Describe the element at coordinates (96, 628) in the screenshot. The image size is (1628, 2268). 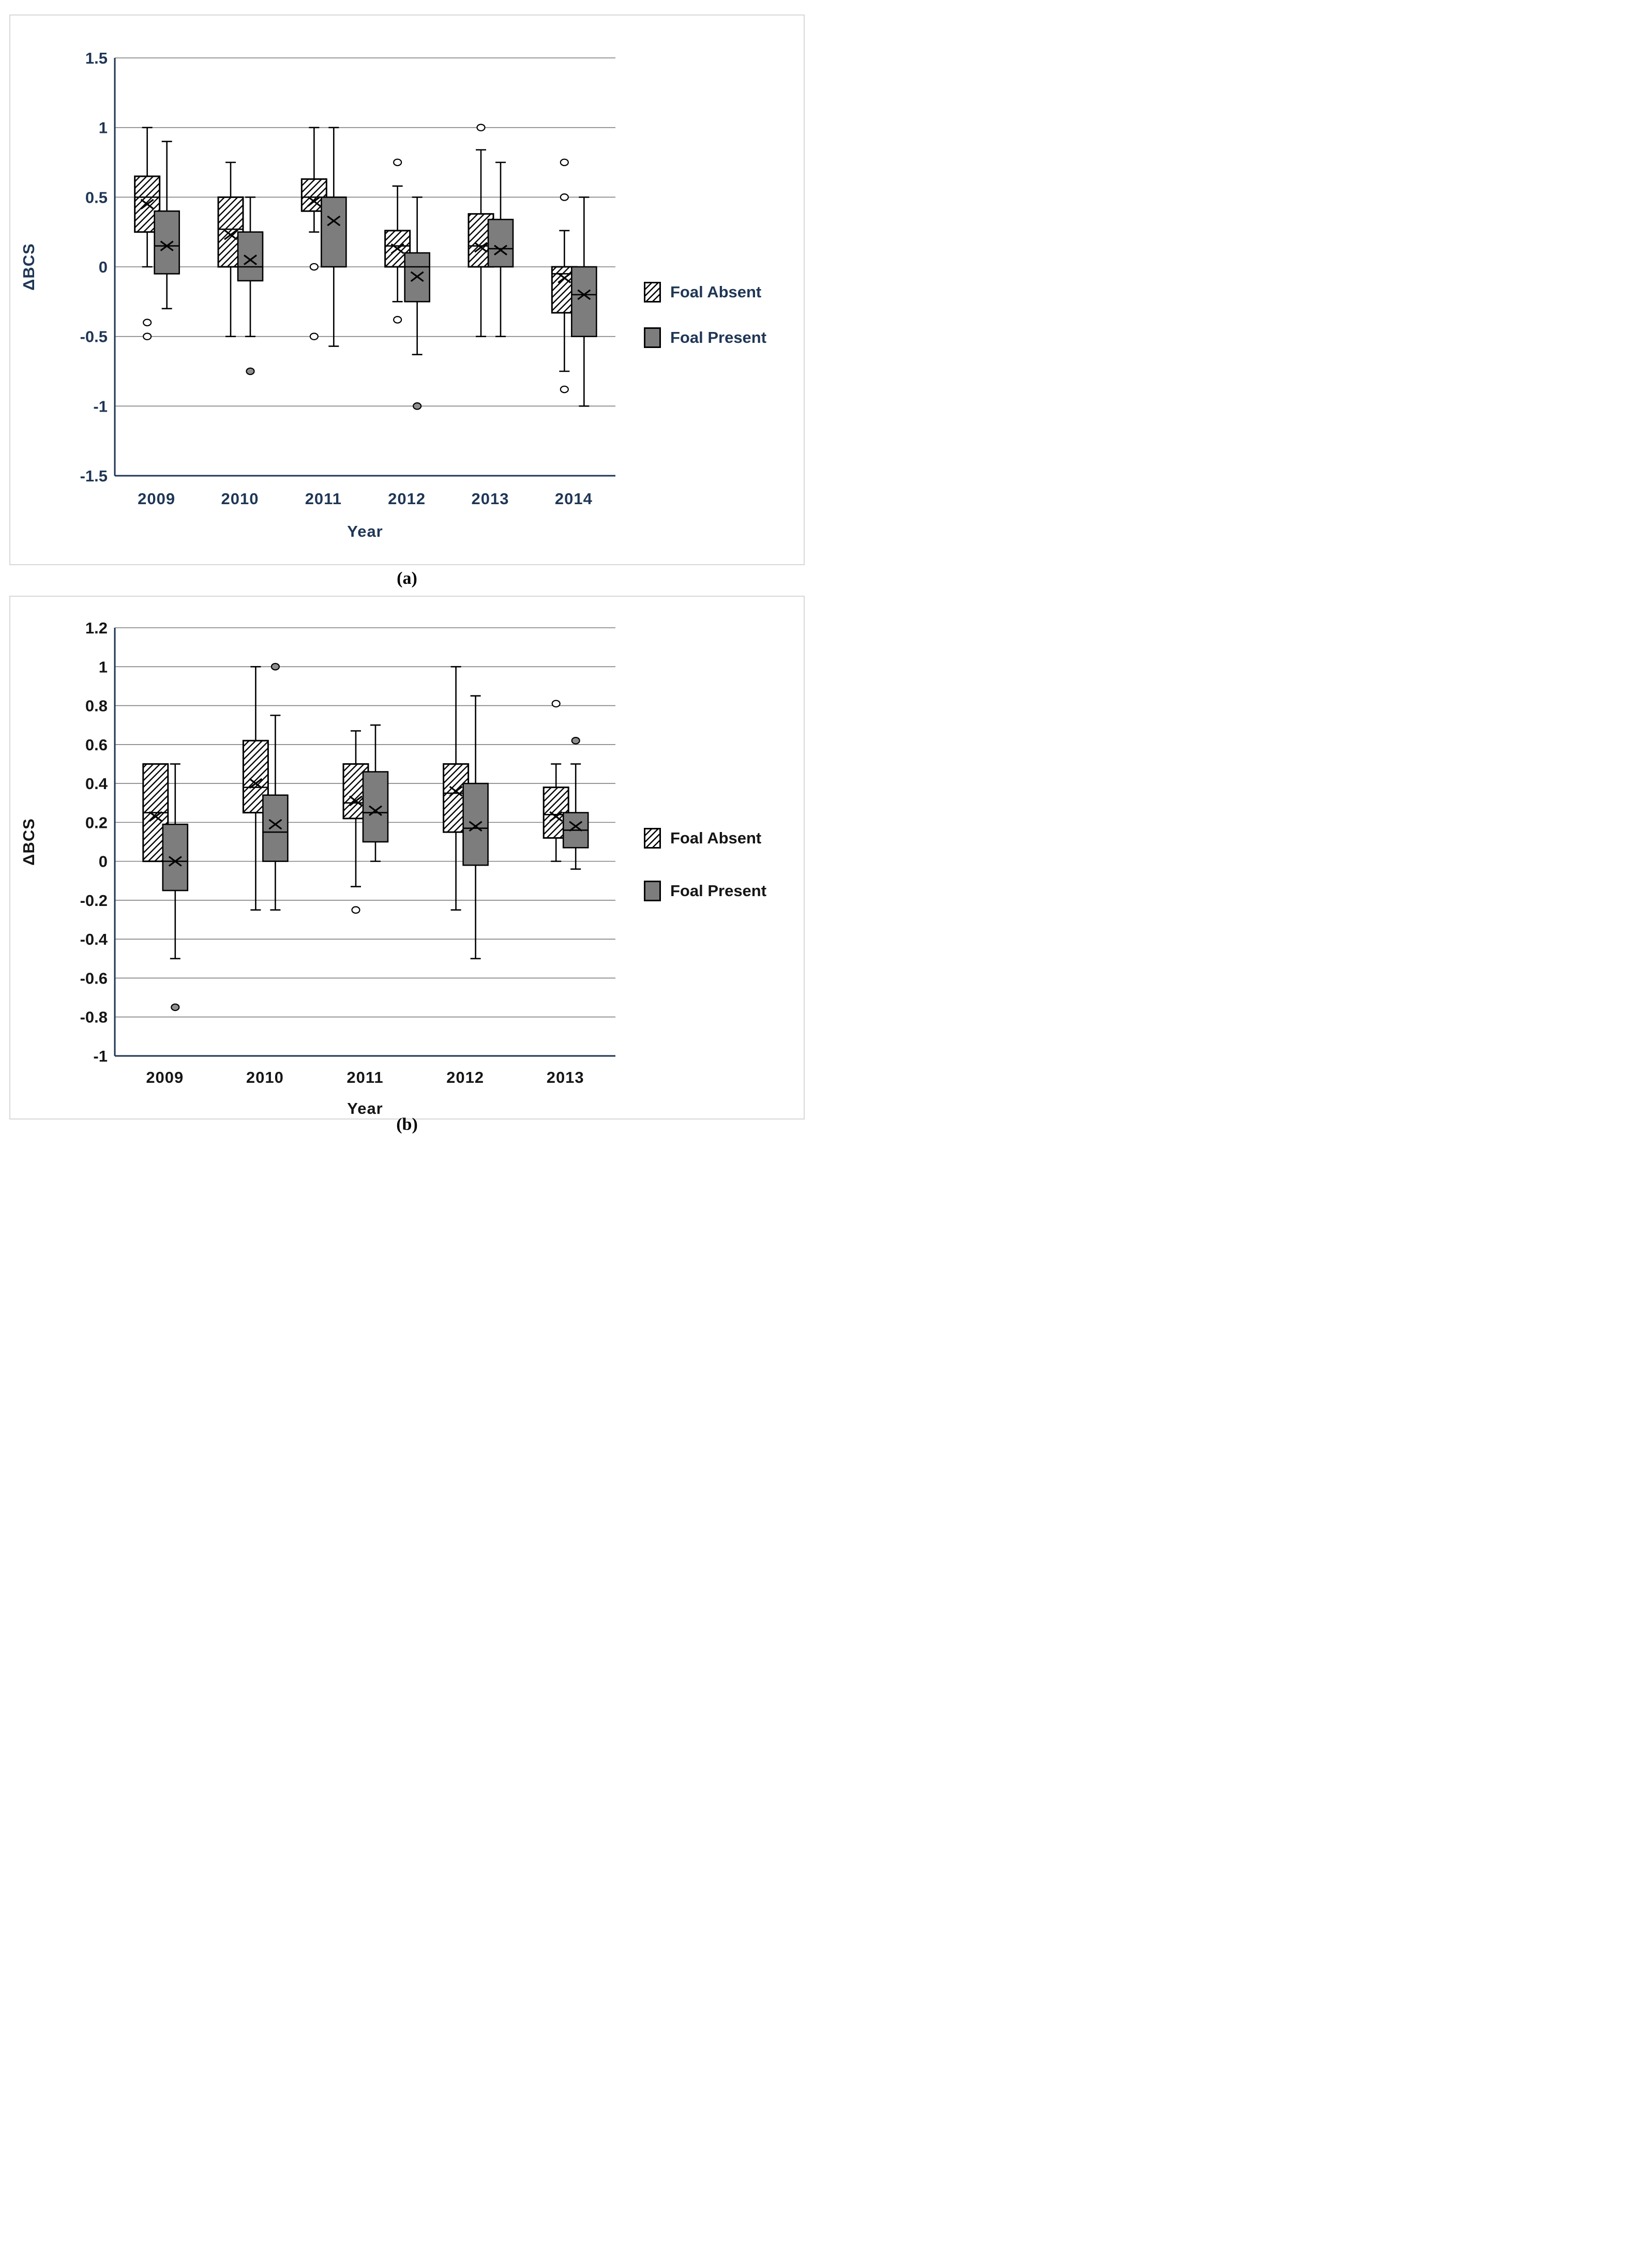
I see `y-tick-label: 1.2` at that location.